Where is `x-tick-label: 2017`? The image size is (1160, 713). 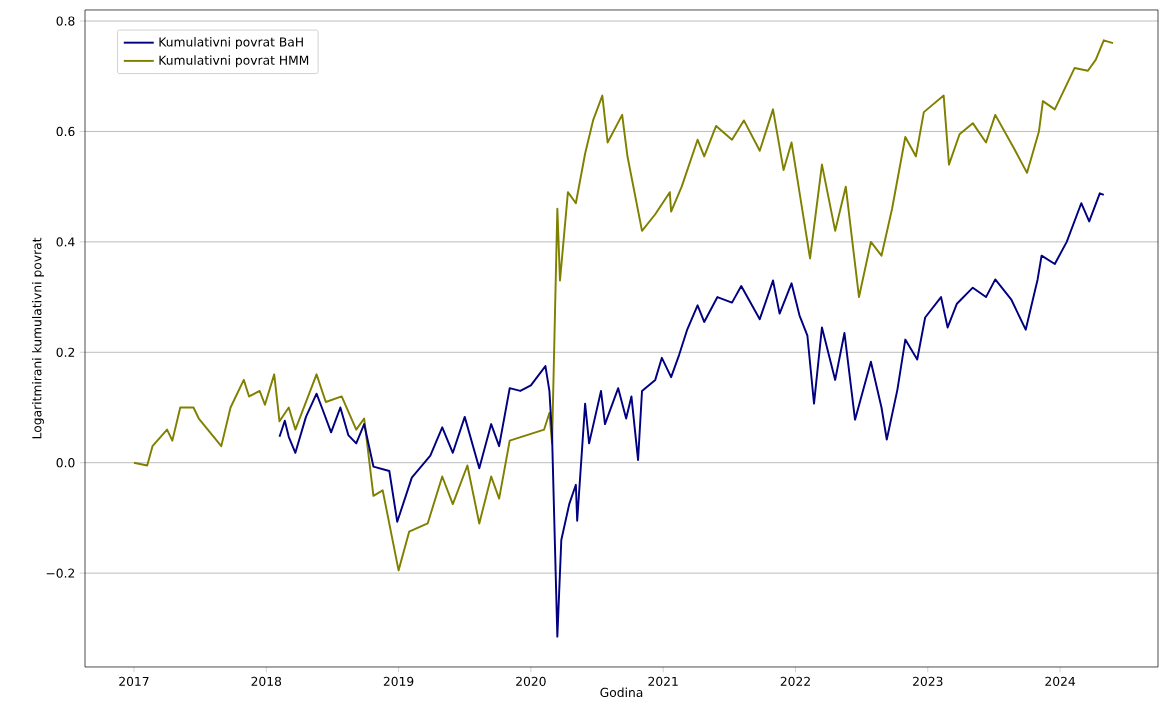
x-tick-label: 2017 is located at coordinates (134, 681).